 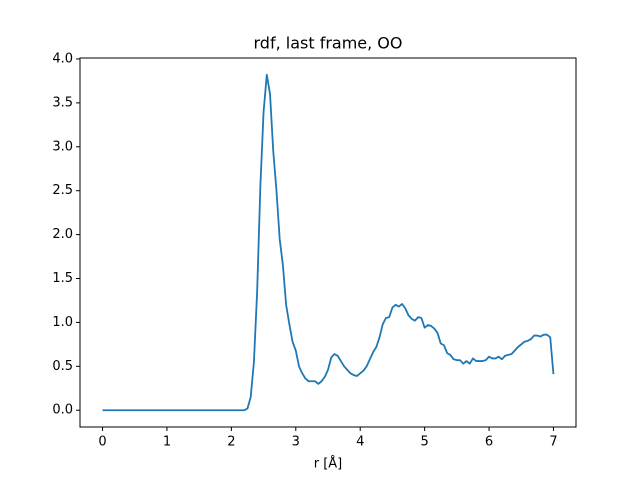 What do you see at coordinates (328, 464) in the screenshot?
I see `x-axis-label: r [Å]` at bounding box center [328, 464].